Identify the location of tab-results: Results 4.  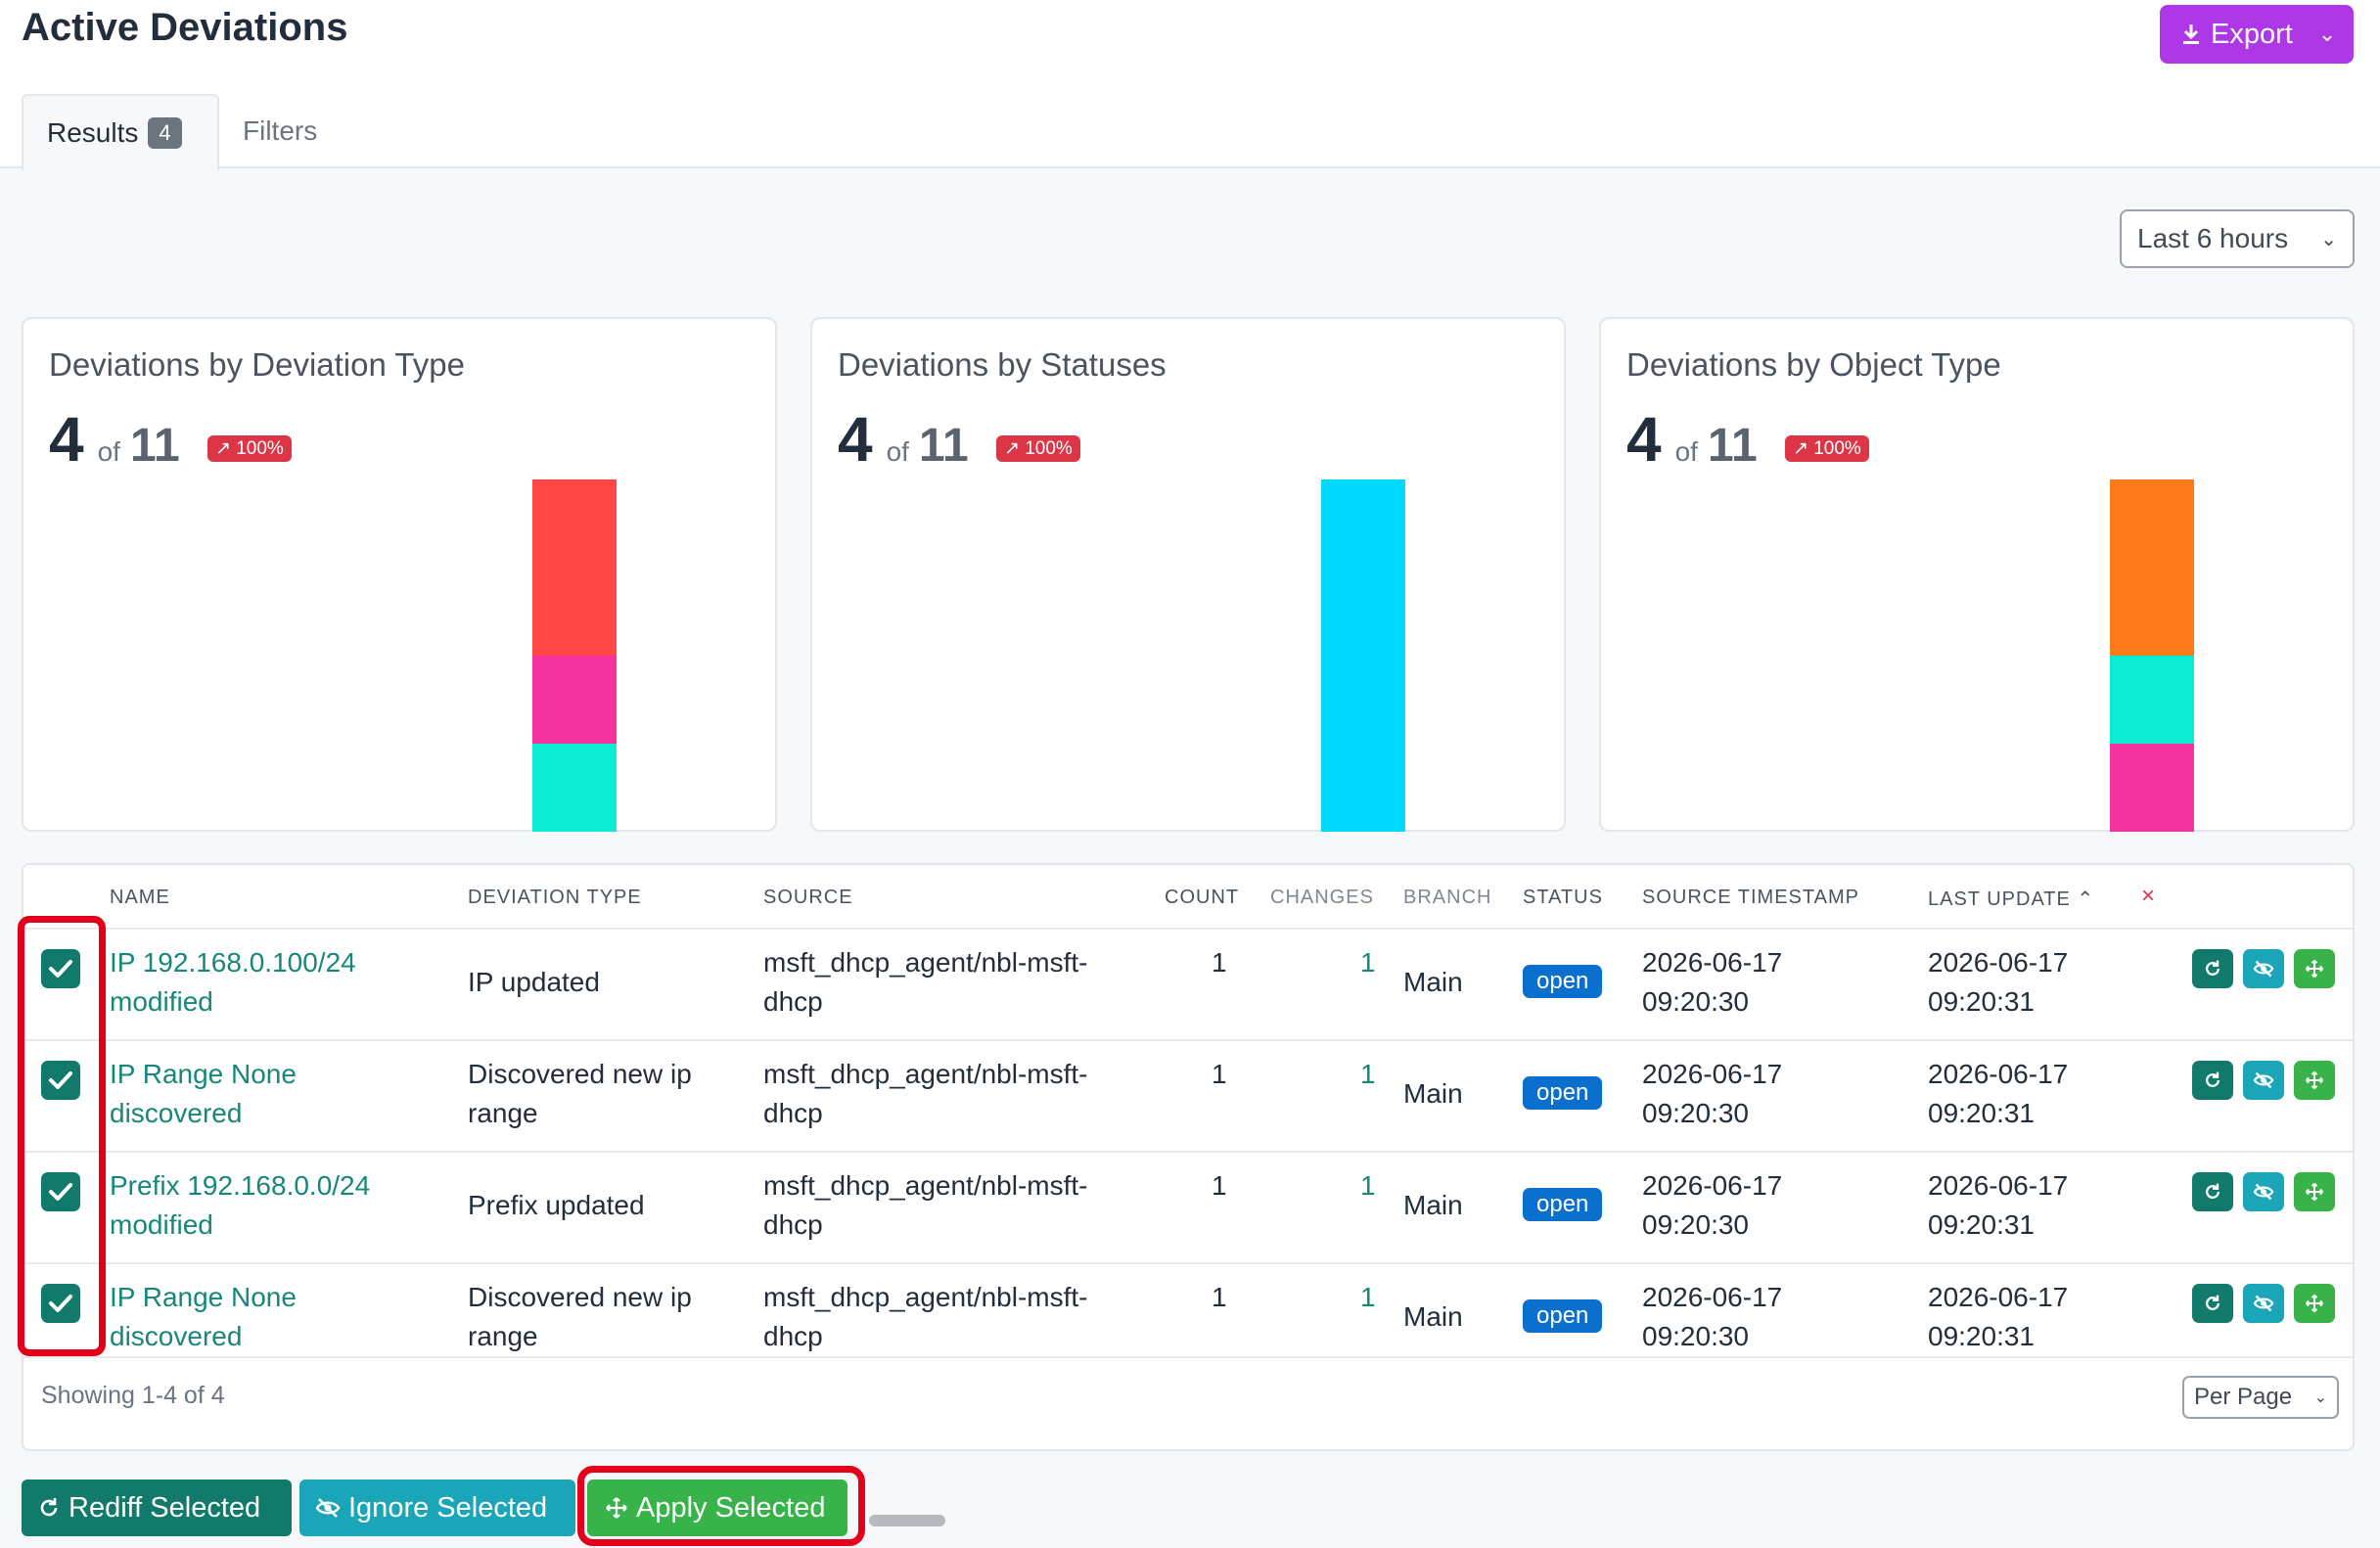
(120, 132).